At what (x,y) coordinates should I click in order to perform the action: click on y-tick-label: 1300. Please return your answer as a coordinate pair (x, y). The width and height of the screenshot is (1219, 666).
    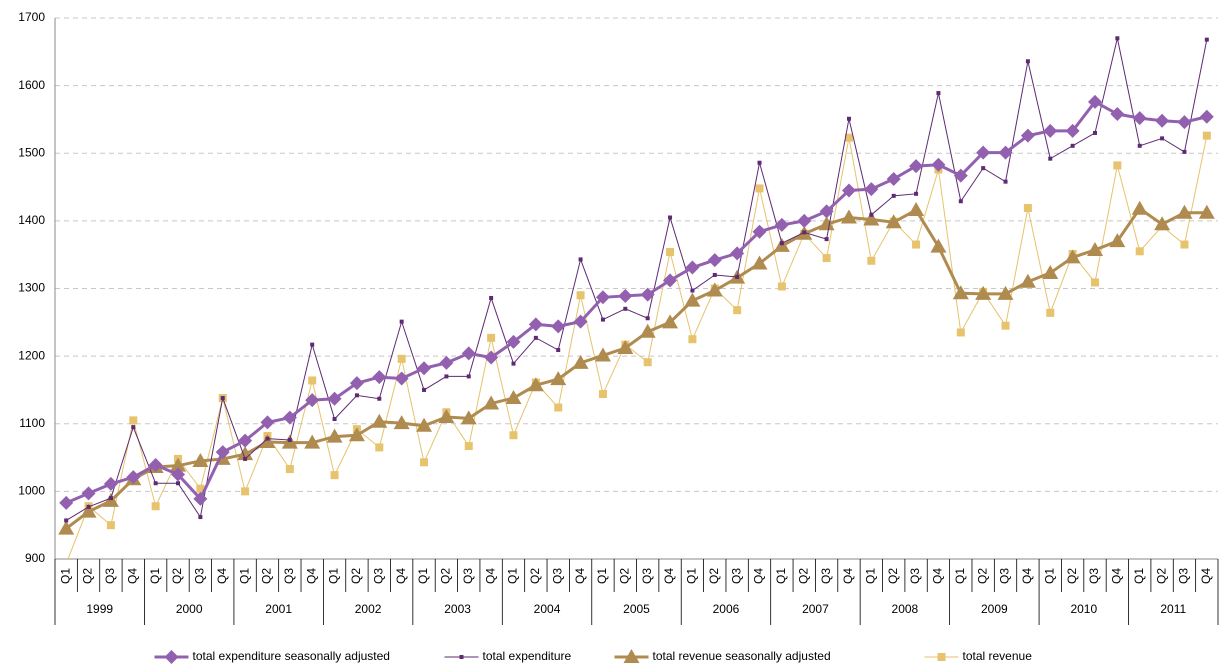
    Looking at the image, I should click on (31, 288).